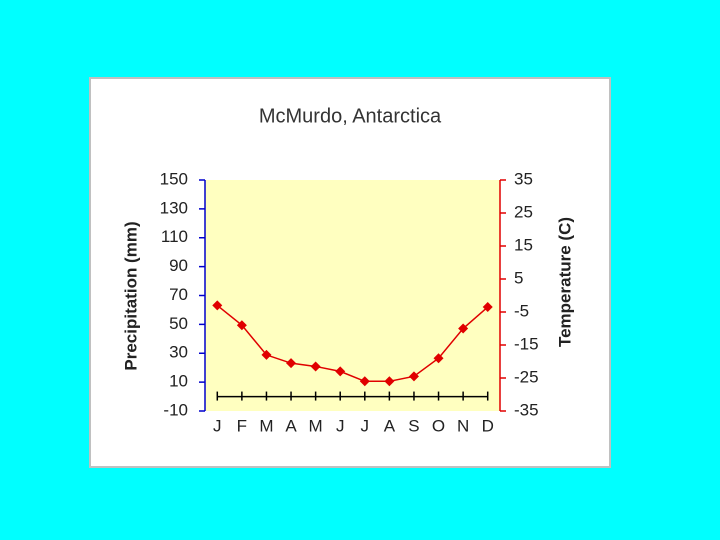  I want to click on y-tick-label: -10, so click(175, 409).